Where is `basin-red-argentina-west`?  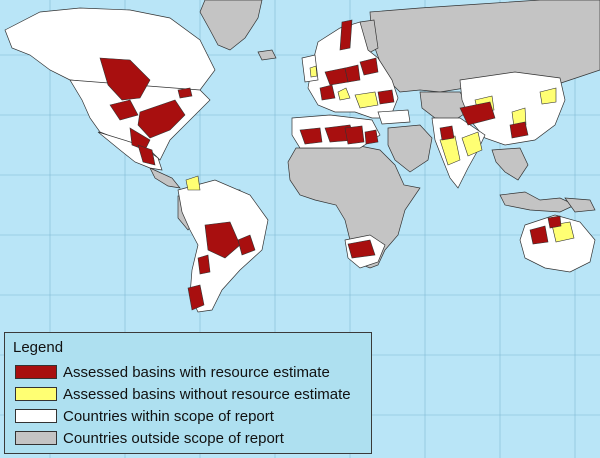 basin-red-argentina-west is located at coordinates (204, 264).